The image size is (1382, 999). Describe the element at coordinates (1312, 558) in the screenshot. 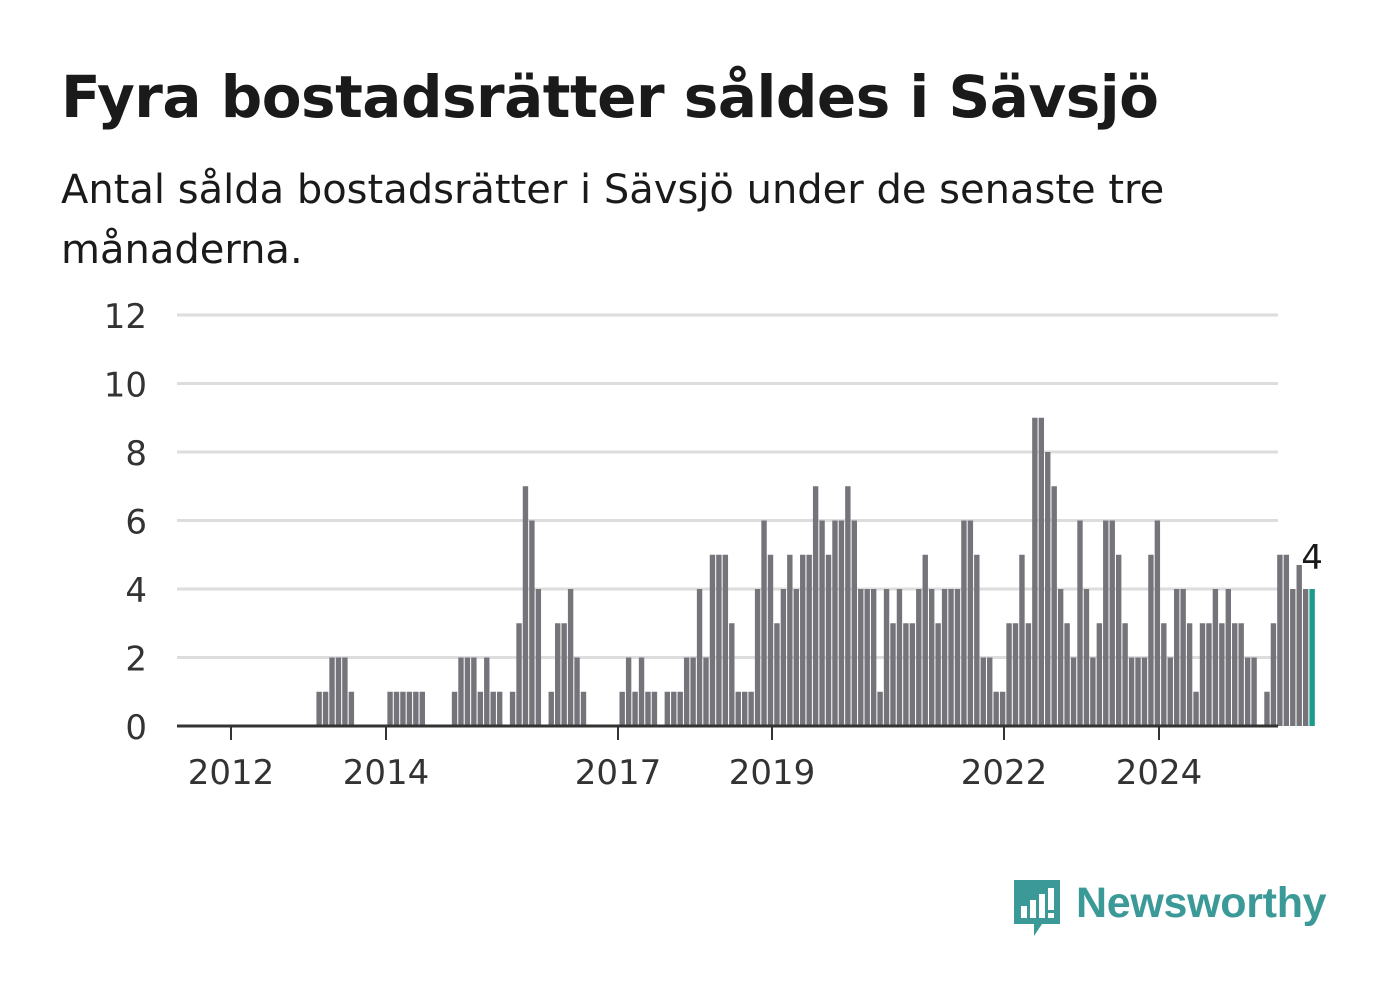

I see `data-labels: 4` at that location.